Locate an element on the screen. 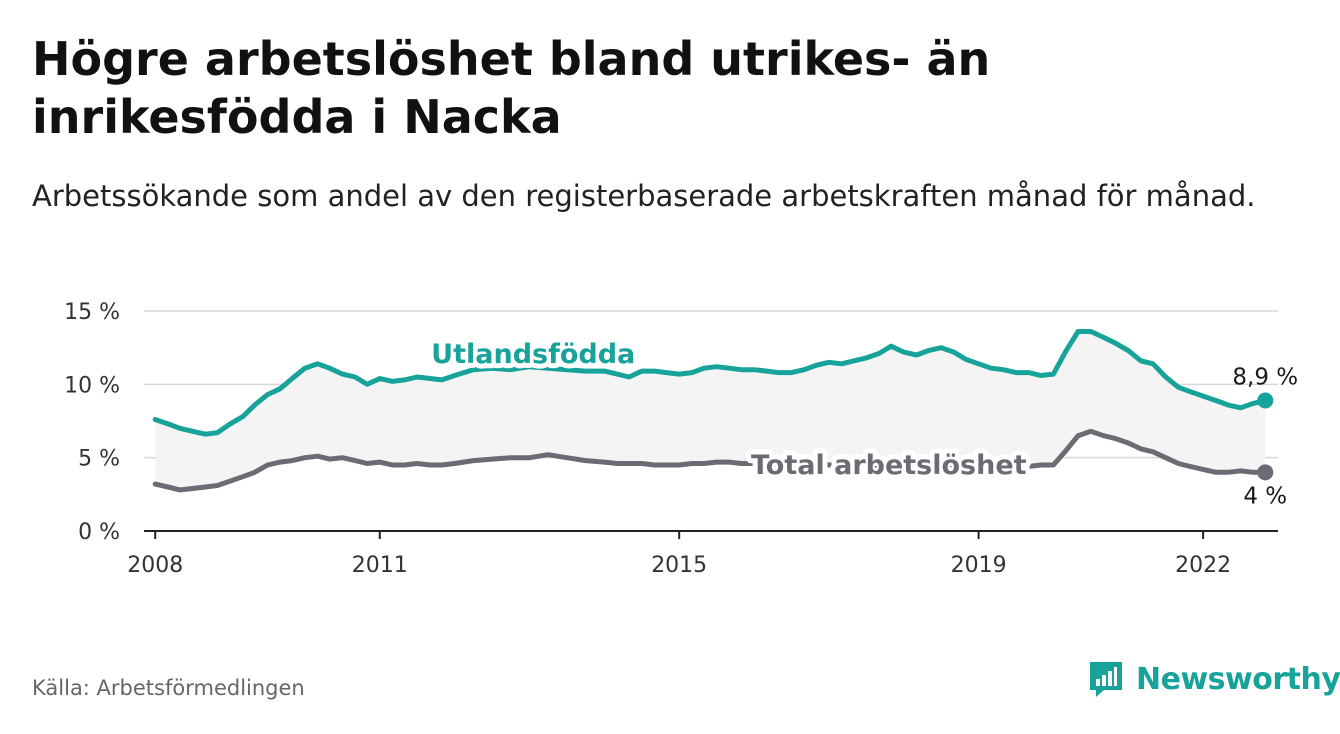  foreign-born-series-label-halo: Utlandsfödda is located at coordinates (533, 354).